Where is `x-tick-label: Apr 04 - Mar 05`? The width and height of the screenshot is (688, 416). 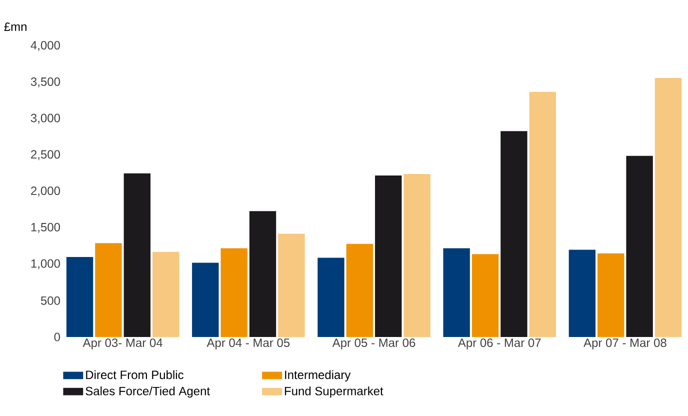 x-tick-label: Apr 04 - Mar 05 is located at coordinates (248, 344).